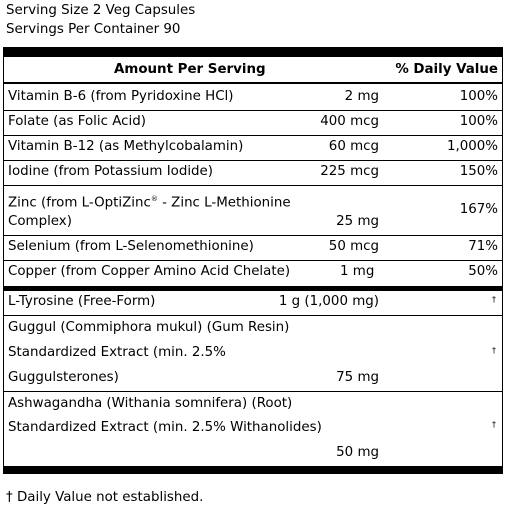 This screenshot has height=512, width=507. What do you see at coordinates (253, 470) in the screenshot?
I see `bottom-thick-rule` at bounding box center [253, 470].